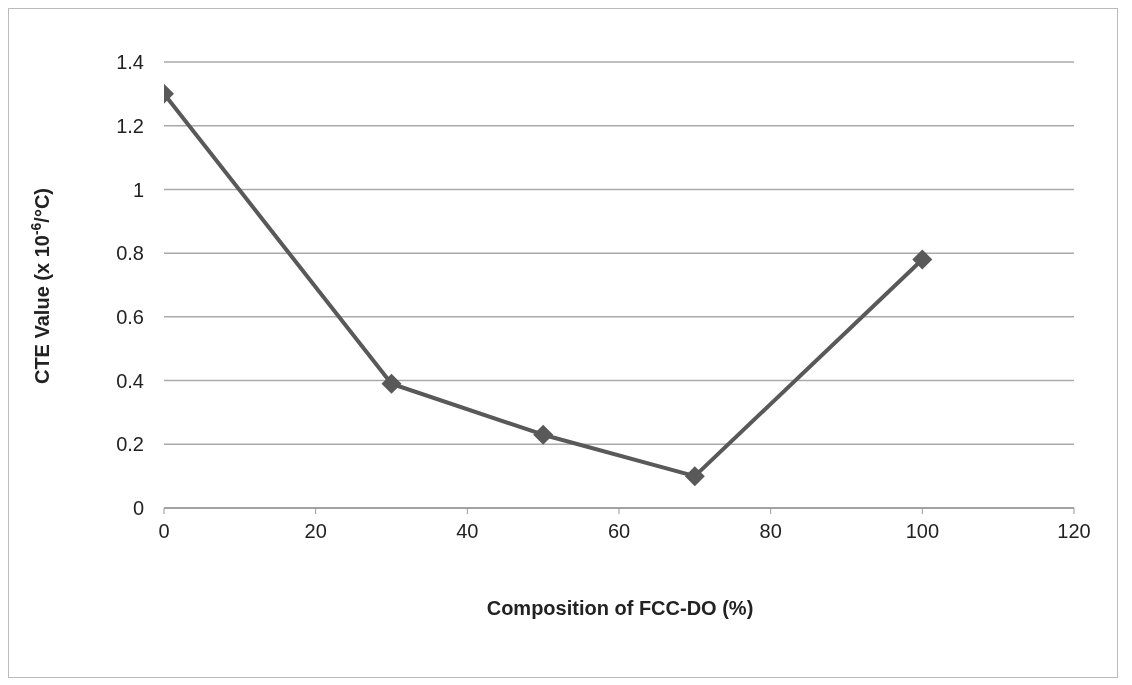  What do you see at coordinates (130, 316) in the screenshot?
I see `y-tick-label: 0.6` at bounding box center [130, 316].